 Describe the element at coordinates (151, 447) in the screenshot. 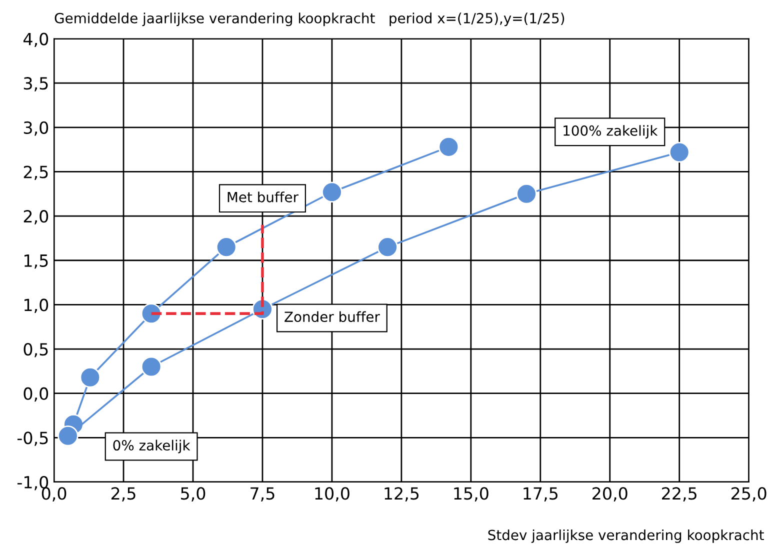

I see `annotation: 0% zakelijk` at that location.